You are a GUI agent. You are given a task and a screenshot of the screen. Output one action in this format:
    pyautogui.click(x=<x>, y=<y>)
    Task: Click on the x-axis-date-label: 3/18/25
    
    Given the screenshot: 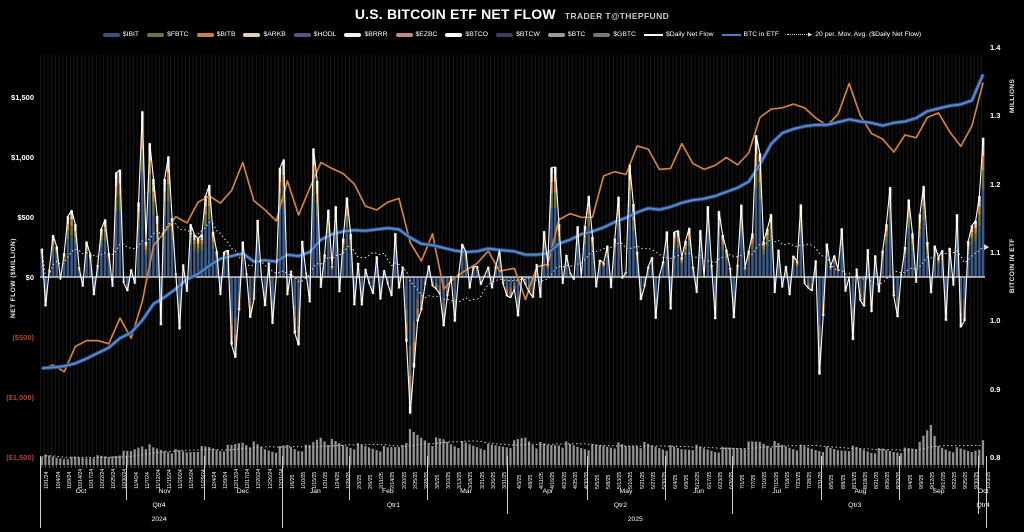 What is the action you would take?
    pyautogui.click(x=471, y=480)
    